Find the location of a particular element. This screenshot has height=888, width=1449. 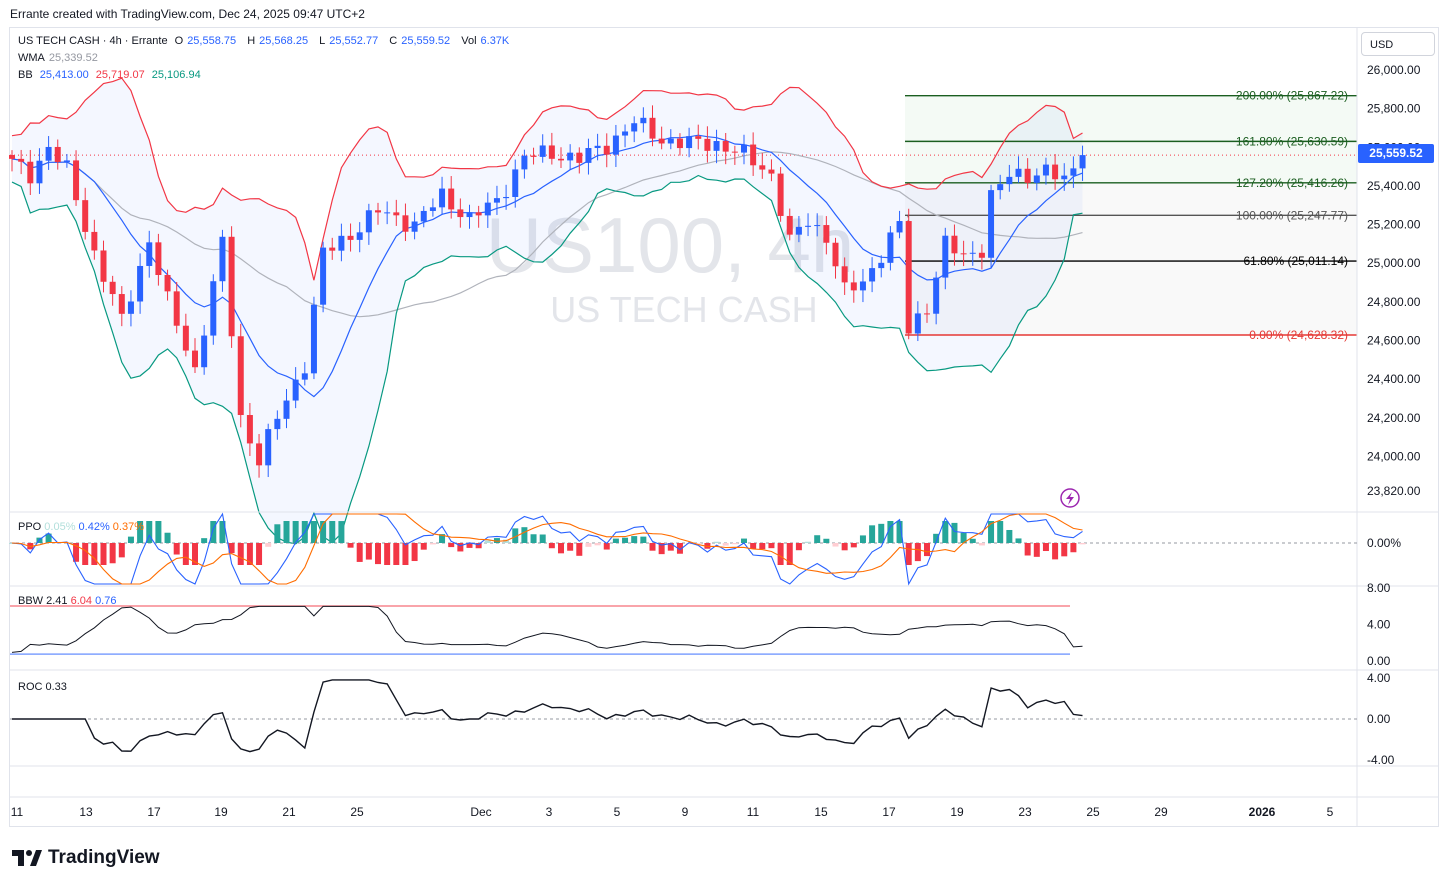

bb-legend: BB 25,413.00 25,719.07 25,106.94 is located at coordinates (109, 75).